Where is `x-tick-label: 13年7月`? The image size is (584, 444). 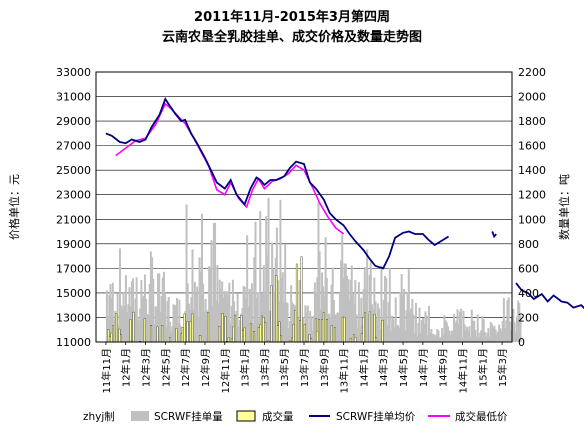
x-tick-label: 13年7月 is located at coordinates (304, 367).